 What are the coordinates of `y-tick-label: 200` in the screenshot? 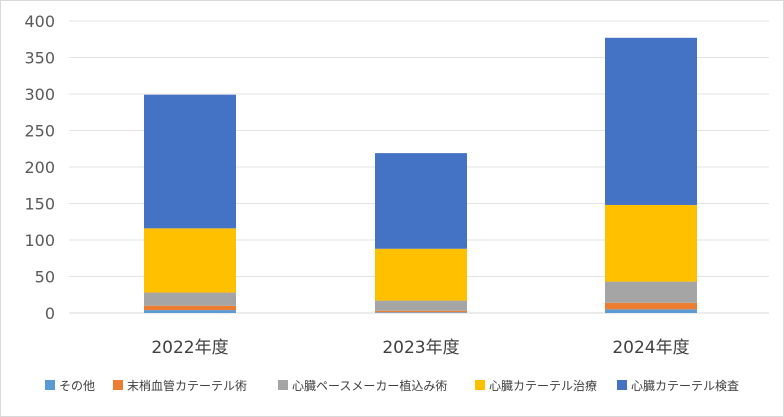 It's located at (39, 167).